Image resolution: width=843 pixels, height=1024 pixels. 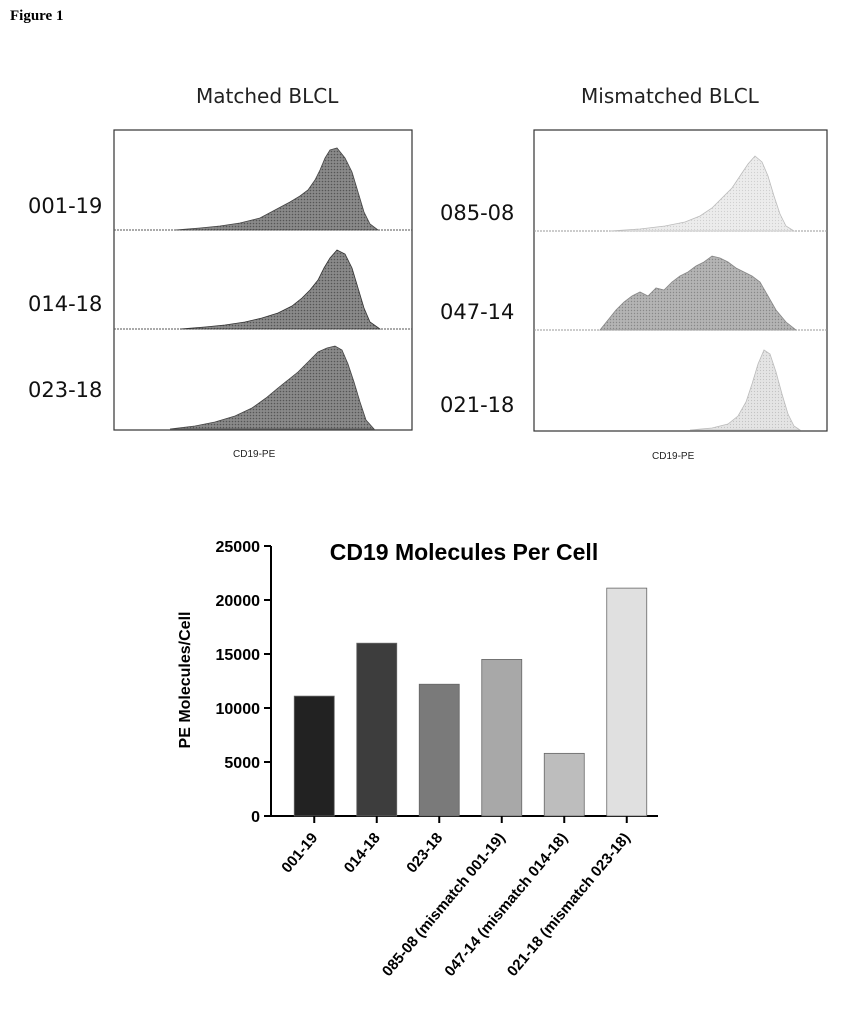 What do you see at coordinates (254, 454) in the screenshot?
I see `matched-x-axis-label: CD19-PE` at bounding box center [254, 454].